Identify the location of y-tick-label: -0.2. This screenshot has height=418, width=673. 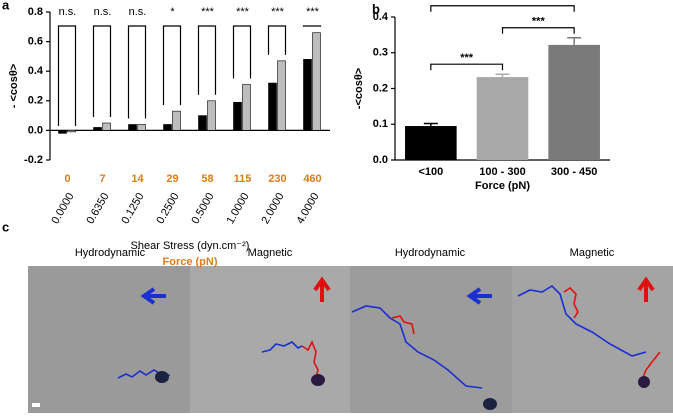
(33, 160).